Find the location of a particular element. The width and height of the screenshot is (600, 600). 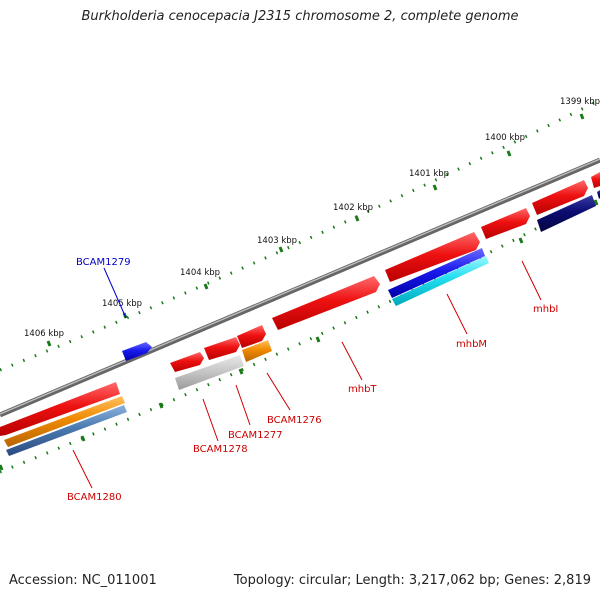

scale-label-1401: 1401 kbp is located at coordinates (429, 174).